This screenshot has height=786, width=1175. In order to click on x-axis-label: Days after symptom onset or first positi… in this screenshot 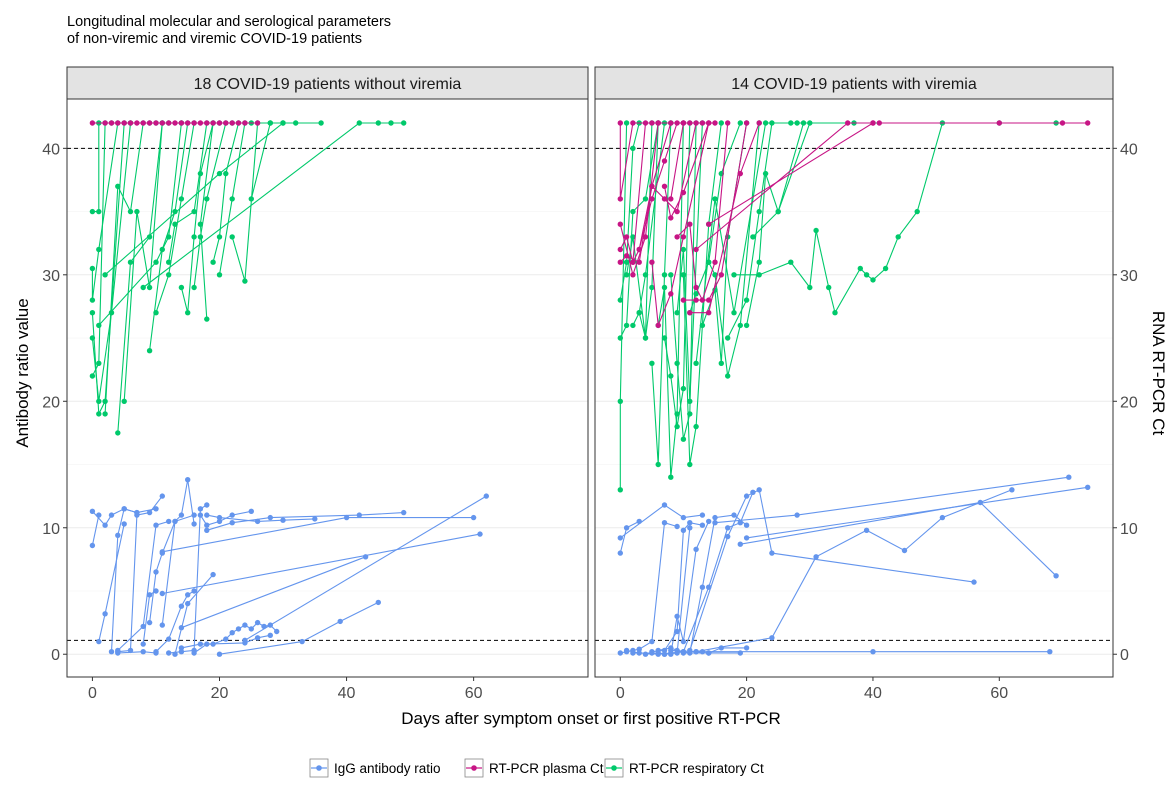, I will do `click(590, 718)`.